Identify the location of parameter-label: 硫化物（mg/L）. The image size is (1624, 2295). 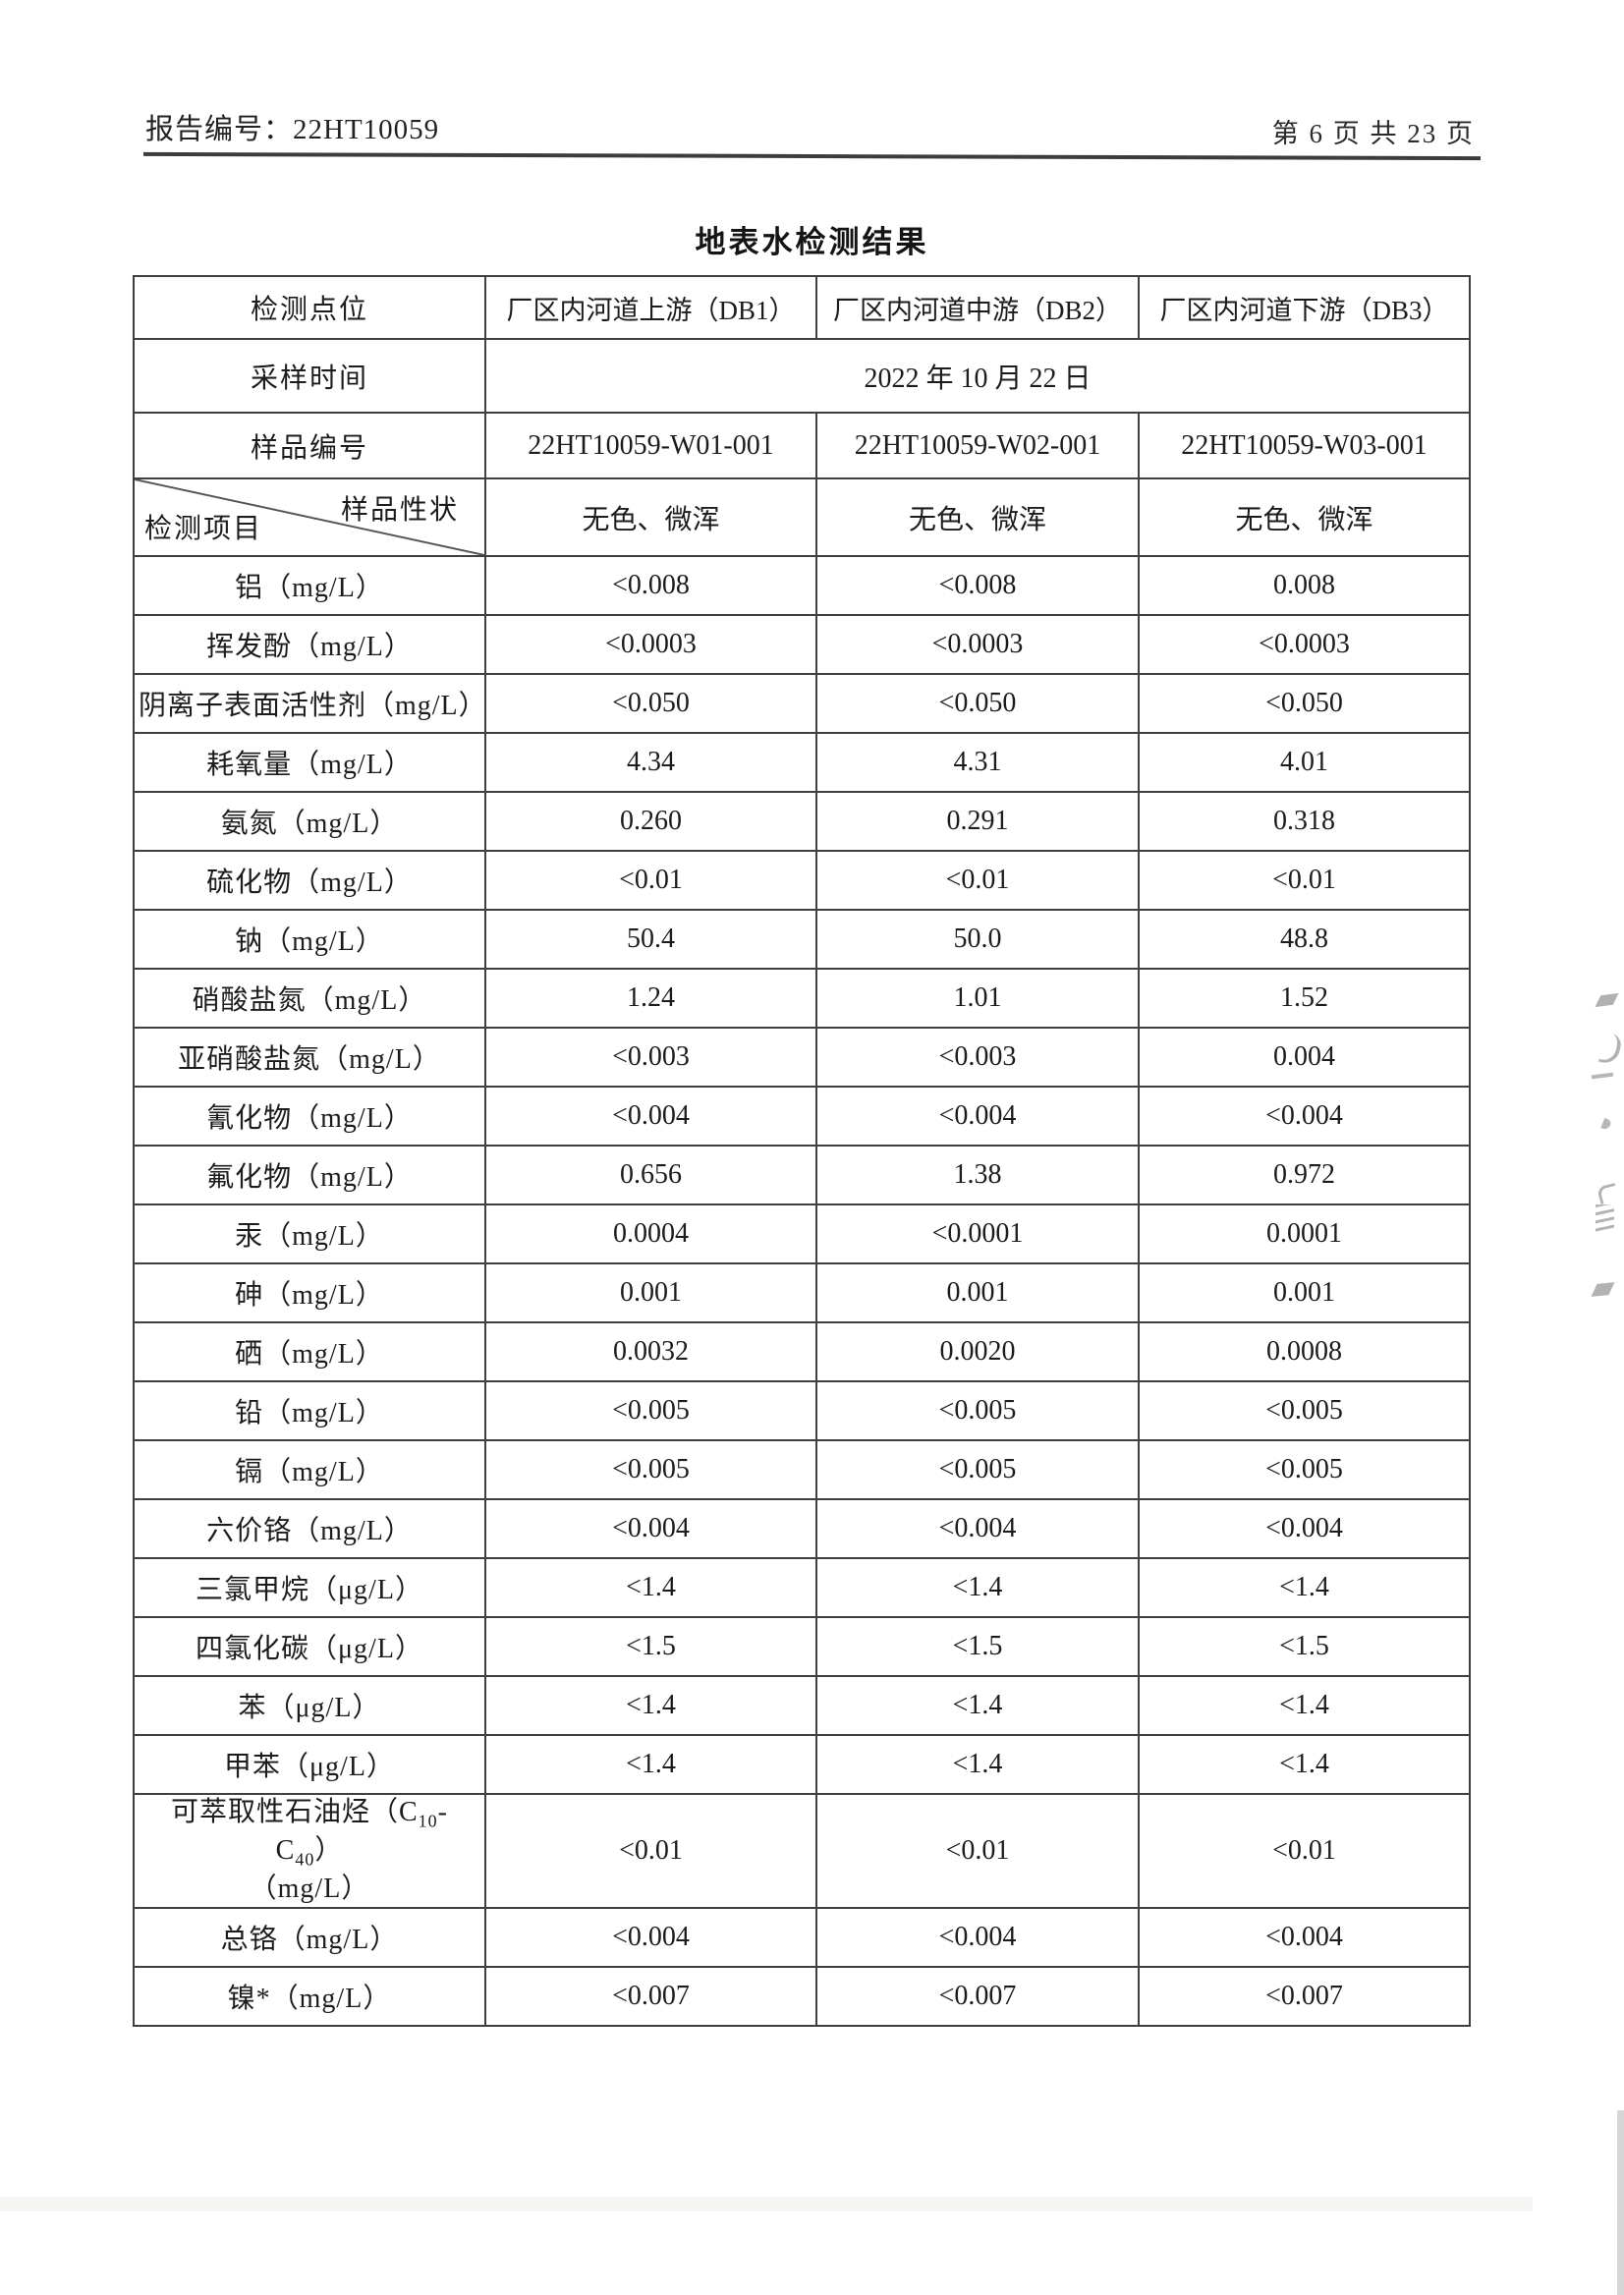
(309, 881).